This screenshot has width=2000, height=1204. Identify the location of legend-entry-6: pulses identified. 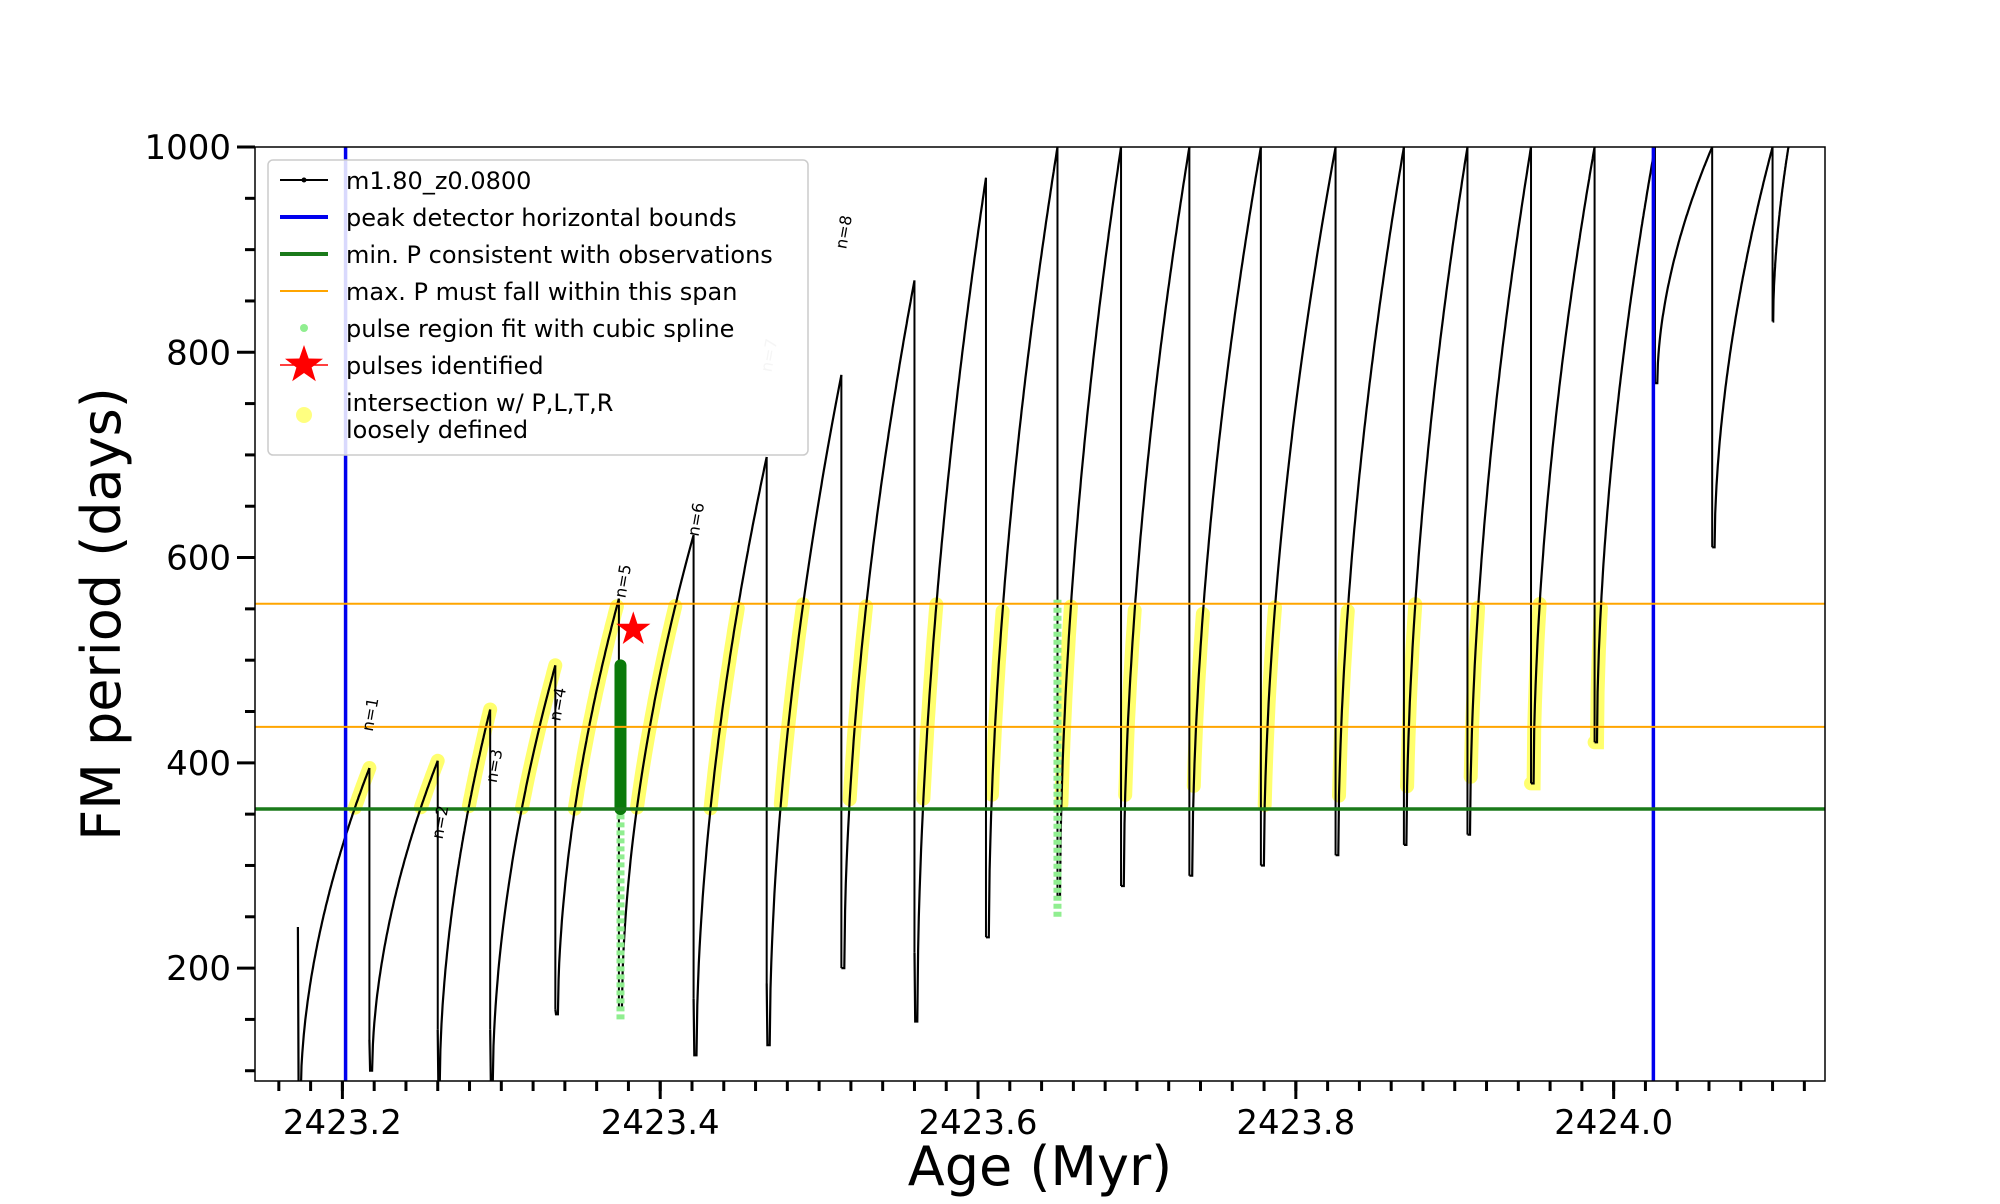
(412, 363).